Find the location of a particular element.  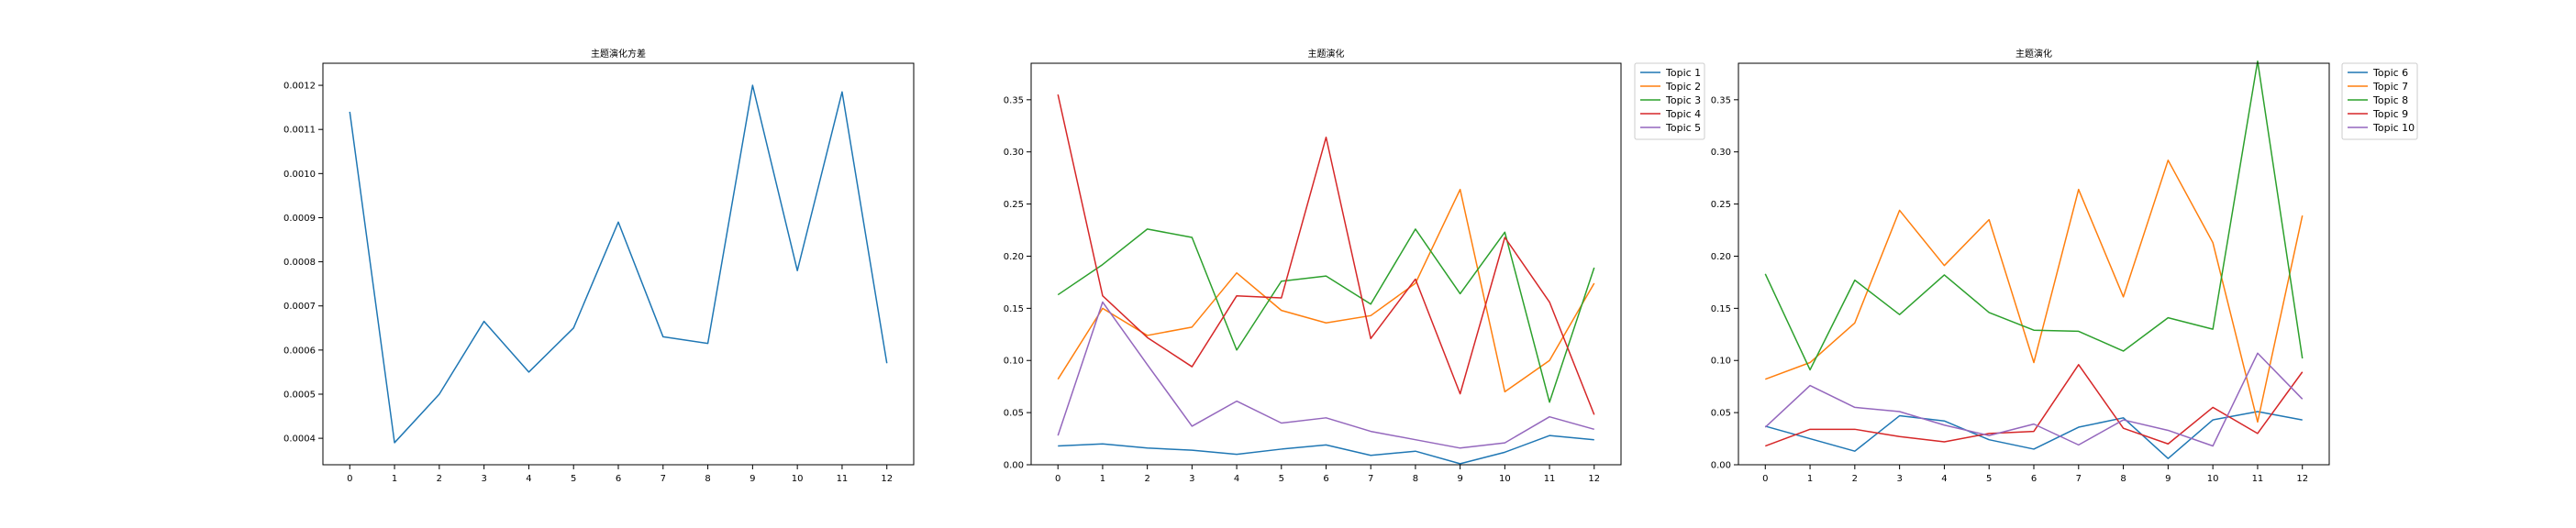

topics-a-y-tick-label: 0.15 is located at coordinates (1014, 309).